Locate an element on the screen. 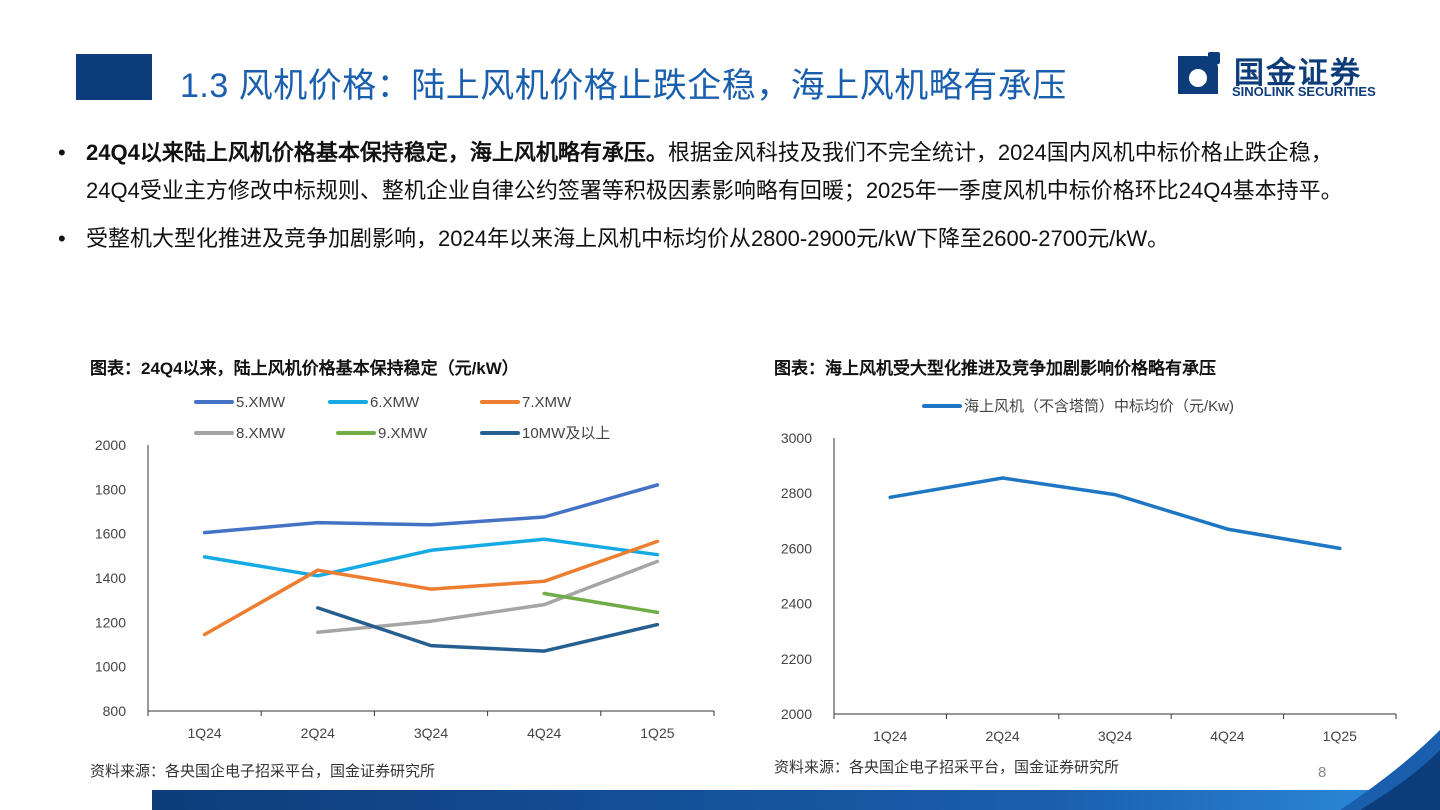 The image size is (1440, 810). y-tick-label: 2400 is located at coordinates (796, 604).